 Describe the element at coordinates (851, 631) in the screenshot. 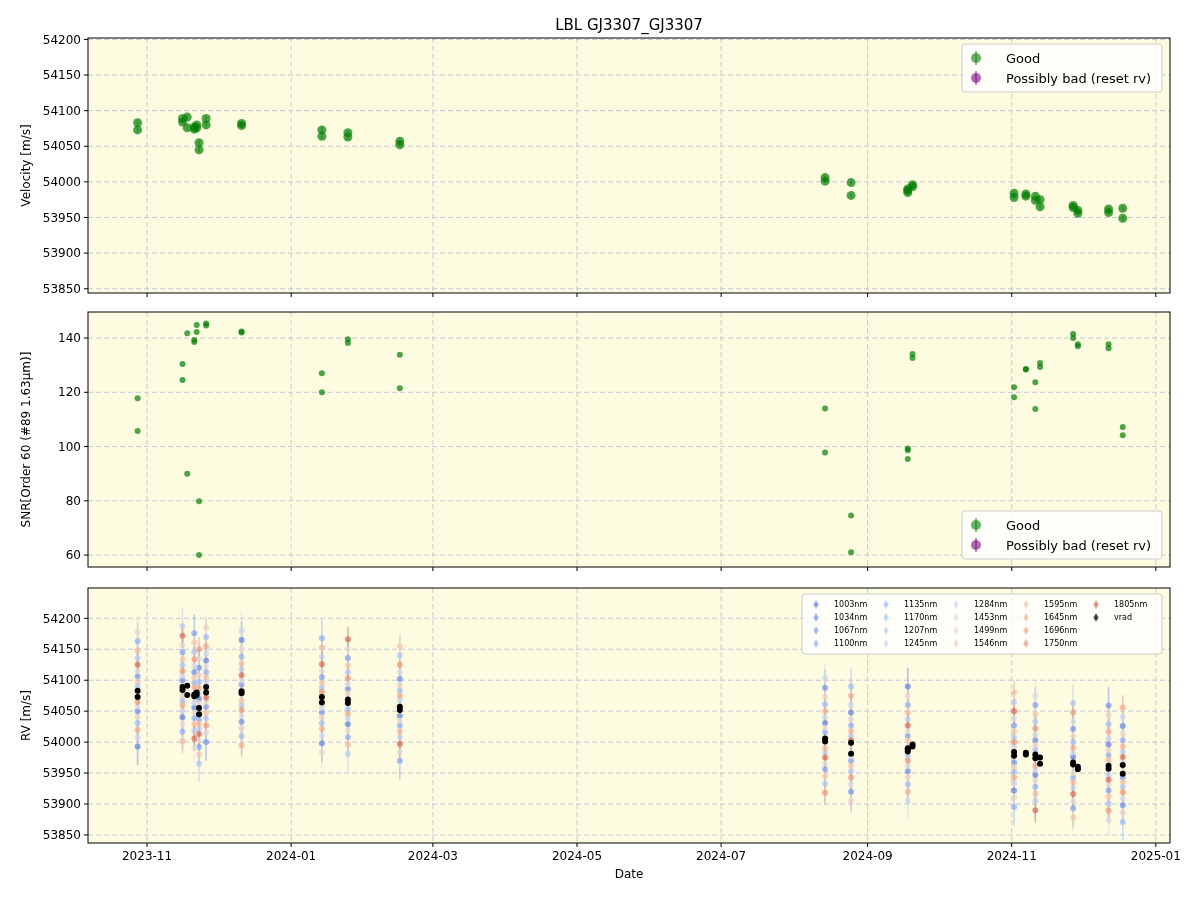

I see `legend-label: 1067nm` at that location.